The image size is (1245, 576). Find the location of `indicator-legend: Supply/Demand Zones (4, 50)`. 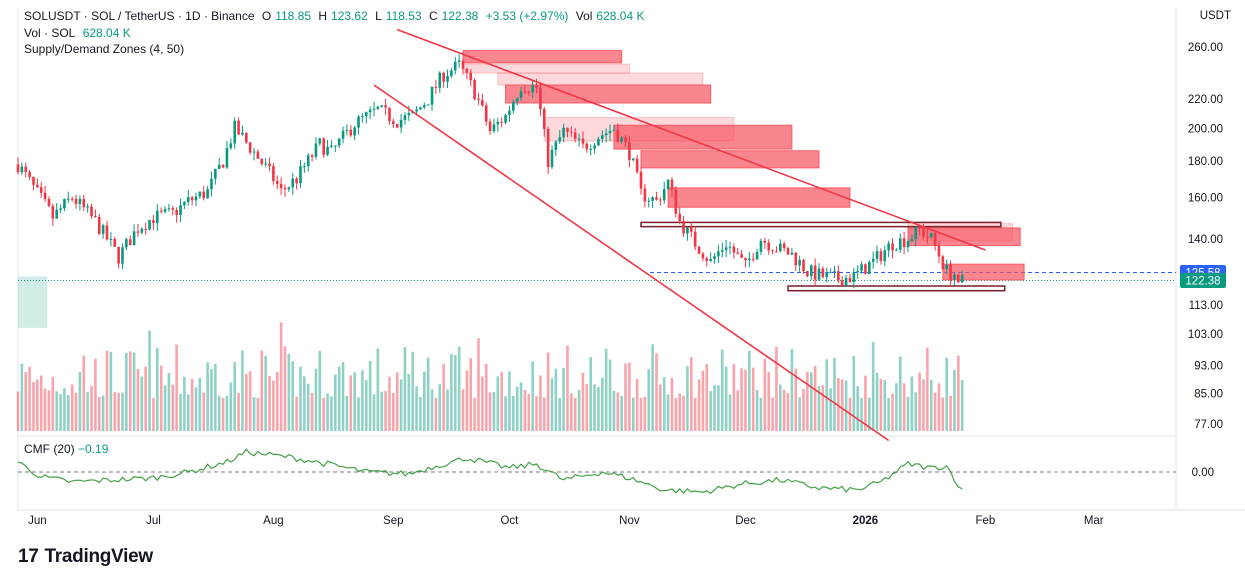

indicator-legend: Supply/Demand Zones (4, 50) is located at coordinates (106, 49).